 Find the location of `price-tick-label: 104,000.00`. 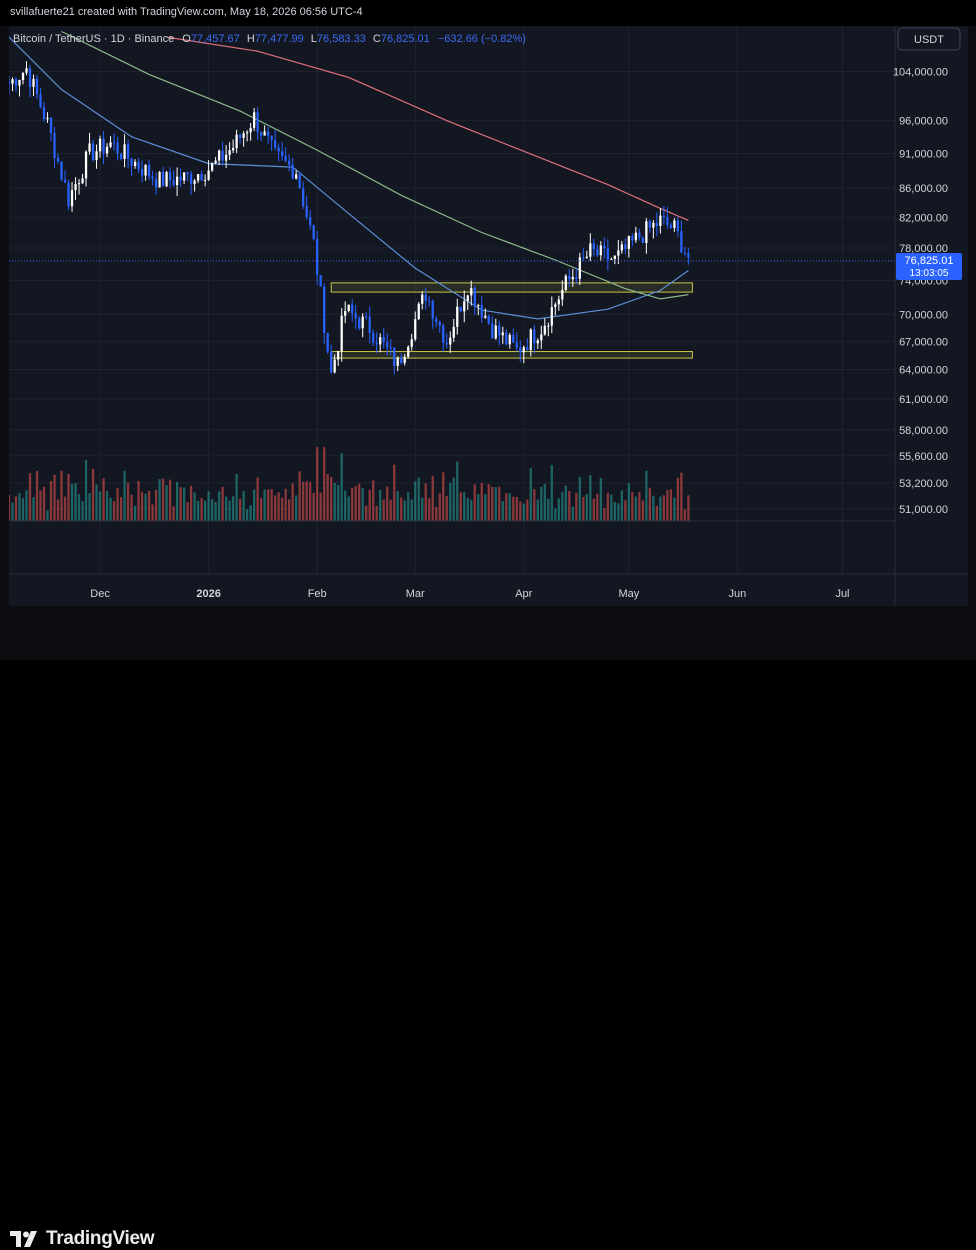

price-tick-label: 104,000.00 is located at coordinates (920, 72).